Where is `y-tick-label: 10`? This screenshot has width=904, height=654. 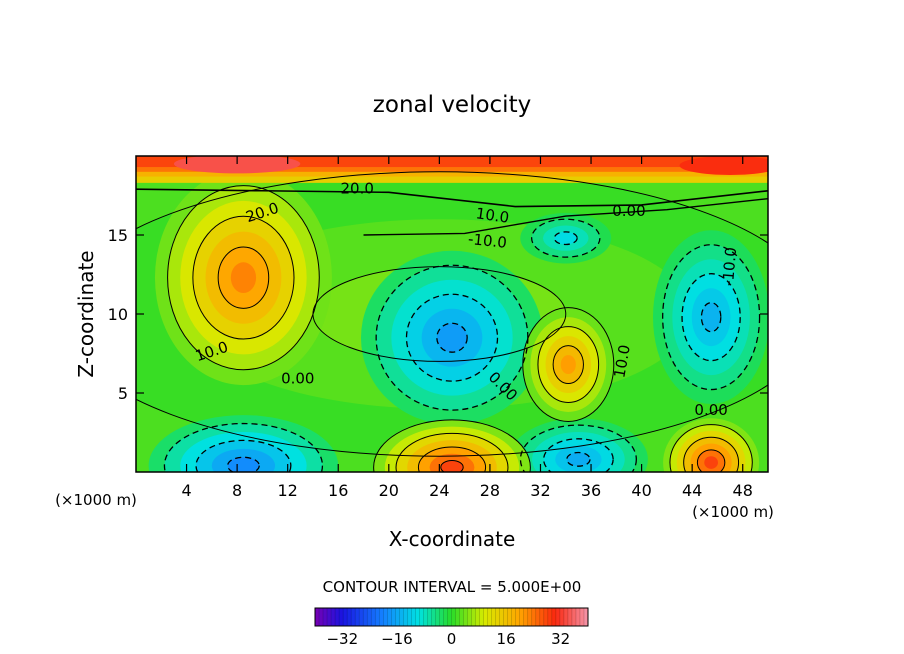 y-tick-label: 10 is located at coordinates (118, 314).